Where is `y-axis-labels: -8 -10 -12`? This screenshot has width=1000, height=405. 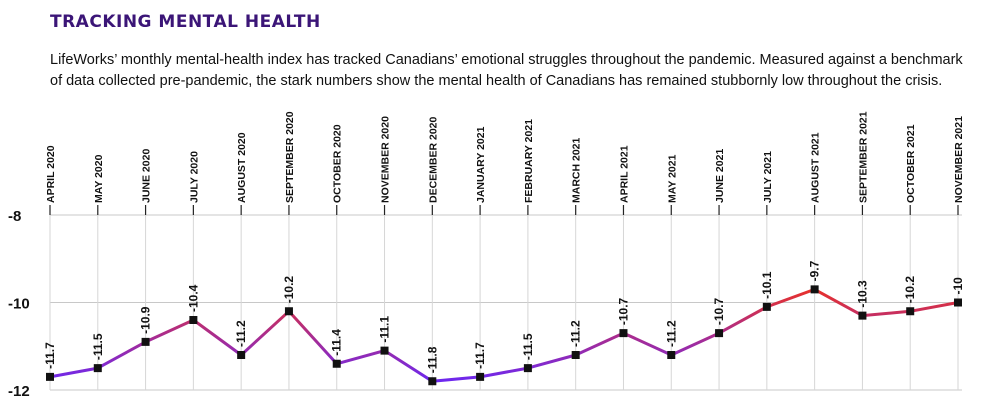 y-axis-labels: -8 -10 -12 is located at coordinates (19, 304).